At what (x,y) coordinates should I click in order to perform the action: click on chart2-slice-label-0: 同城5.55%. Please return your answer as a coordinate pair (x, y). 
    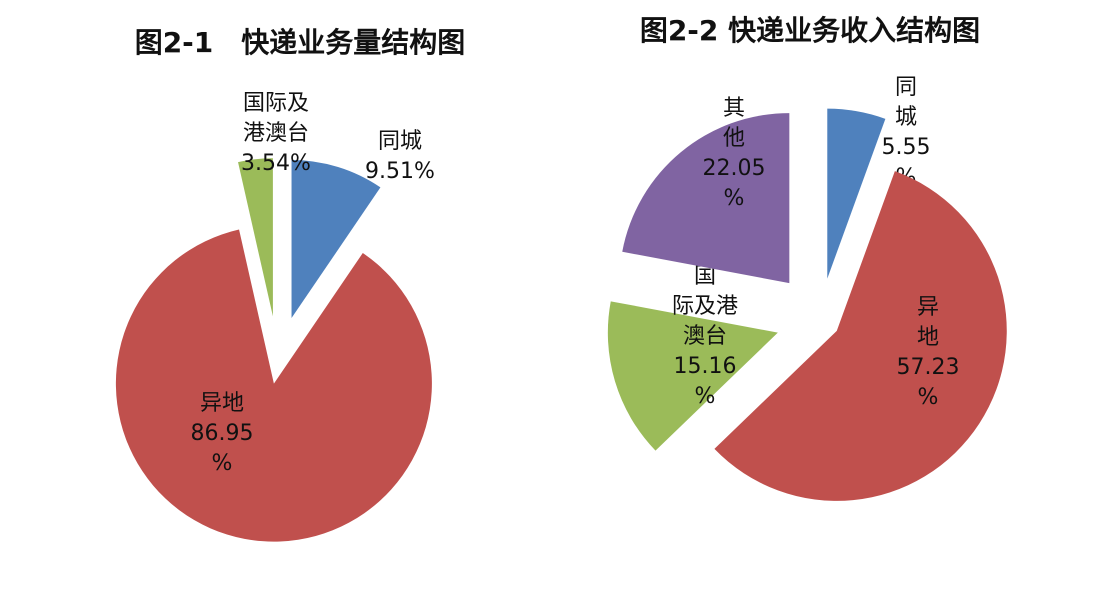
    Looking at the image, I should click on (906, 132).